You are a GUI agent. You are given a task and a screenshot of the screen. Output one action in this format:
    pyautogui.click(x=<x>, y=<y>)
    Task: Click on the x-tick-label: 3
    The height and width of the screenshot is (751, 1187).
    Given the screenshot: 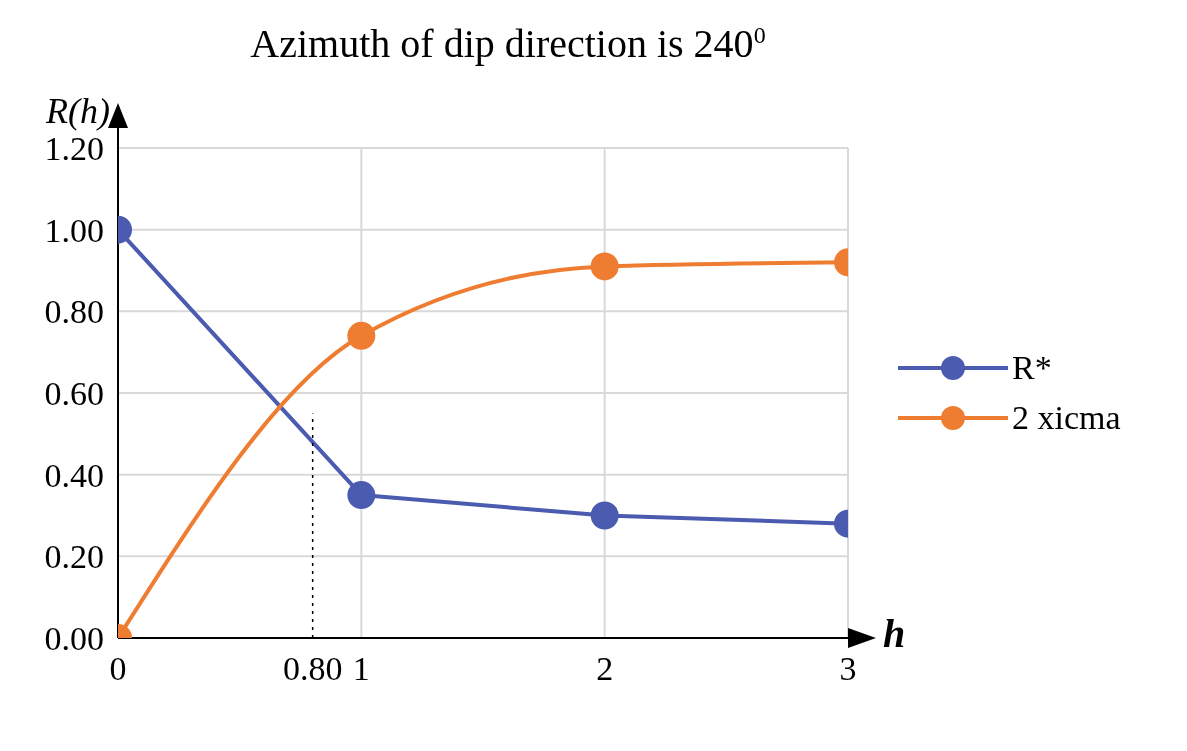 What is the action you would take?
    pyautogui.click(x=848, y=669)
    